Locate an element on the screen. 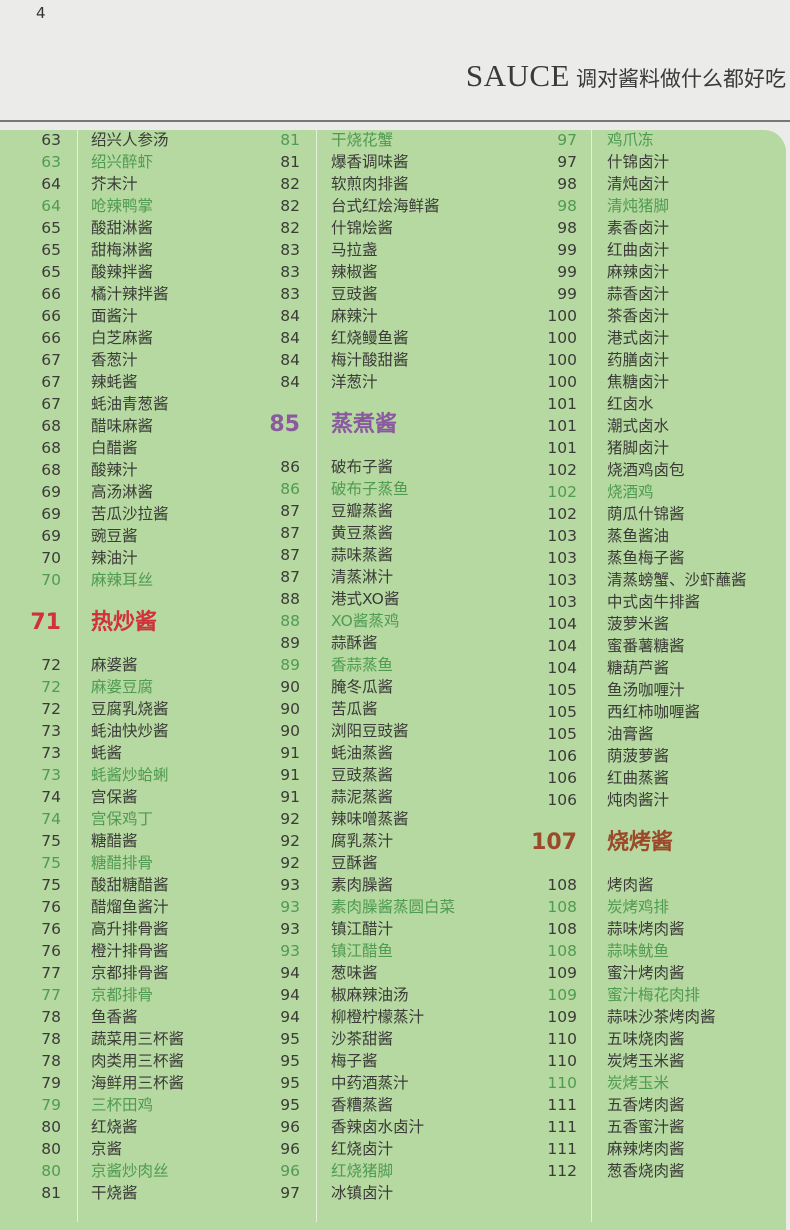 This screenshot has width=790, height=1230. entry-name: 蒸煮酱 is located at coordinates (364, 424).